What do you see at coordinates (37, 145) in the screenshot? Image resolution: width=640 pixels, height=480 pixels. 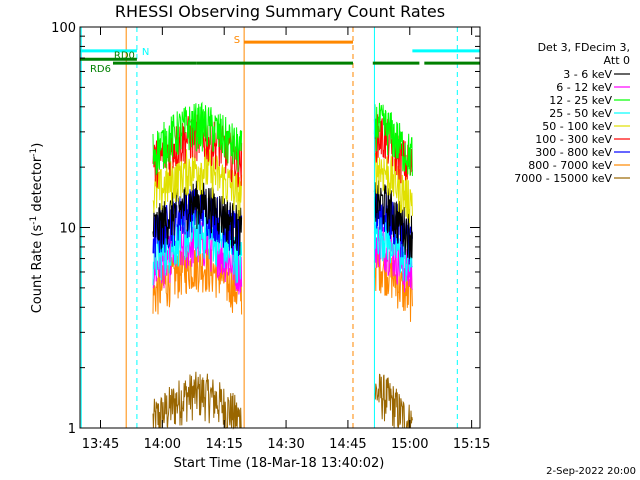 I see `y-axis-label-end: )` at bounding box center [37, 145].